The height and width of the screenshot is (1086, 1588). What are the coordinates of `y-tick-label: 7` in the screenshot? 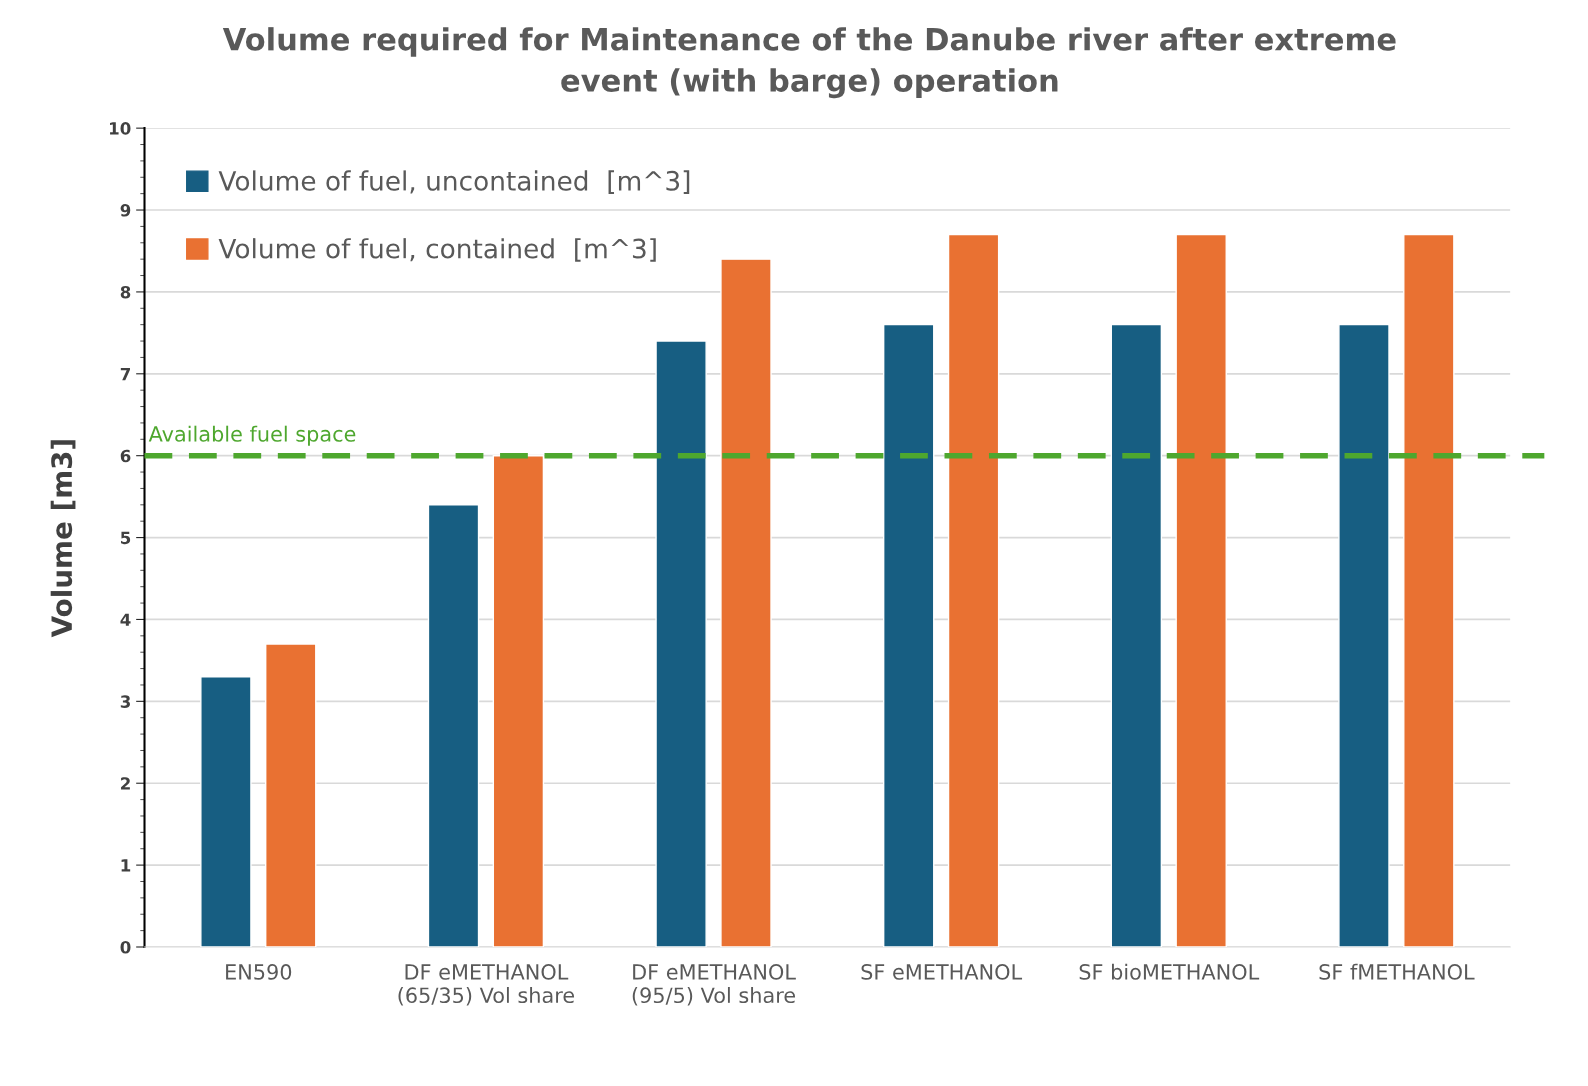 It's located at (125, 374).